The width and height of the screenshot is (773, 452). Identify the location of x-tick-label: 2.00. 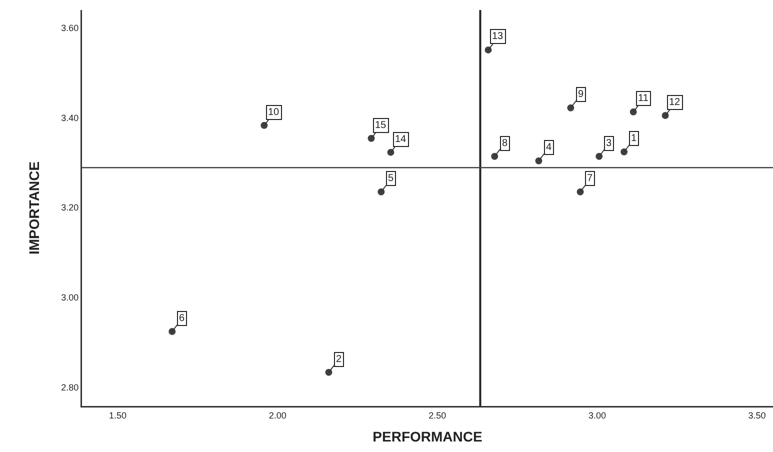
(277, 415).